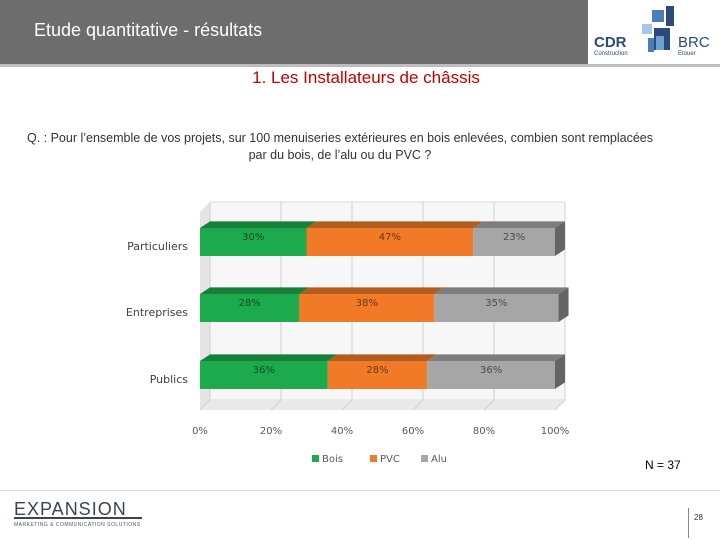  What do you see at coordinates (698, 517) in the screenshot?
I see `page-number: 28` at bounding box center [698, 517].